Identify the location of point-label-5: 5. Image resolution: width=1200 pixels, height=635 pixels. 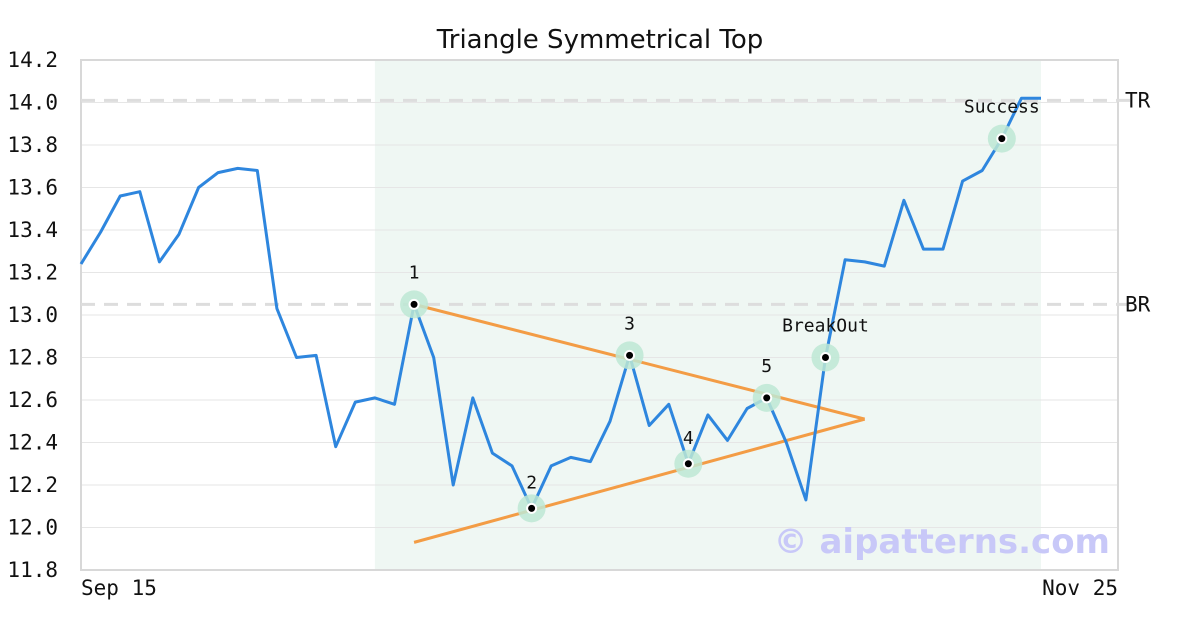
(766, 366).